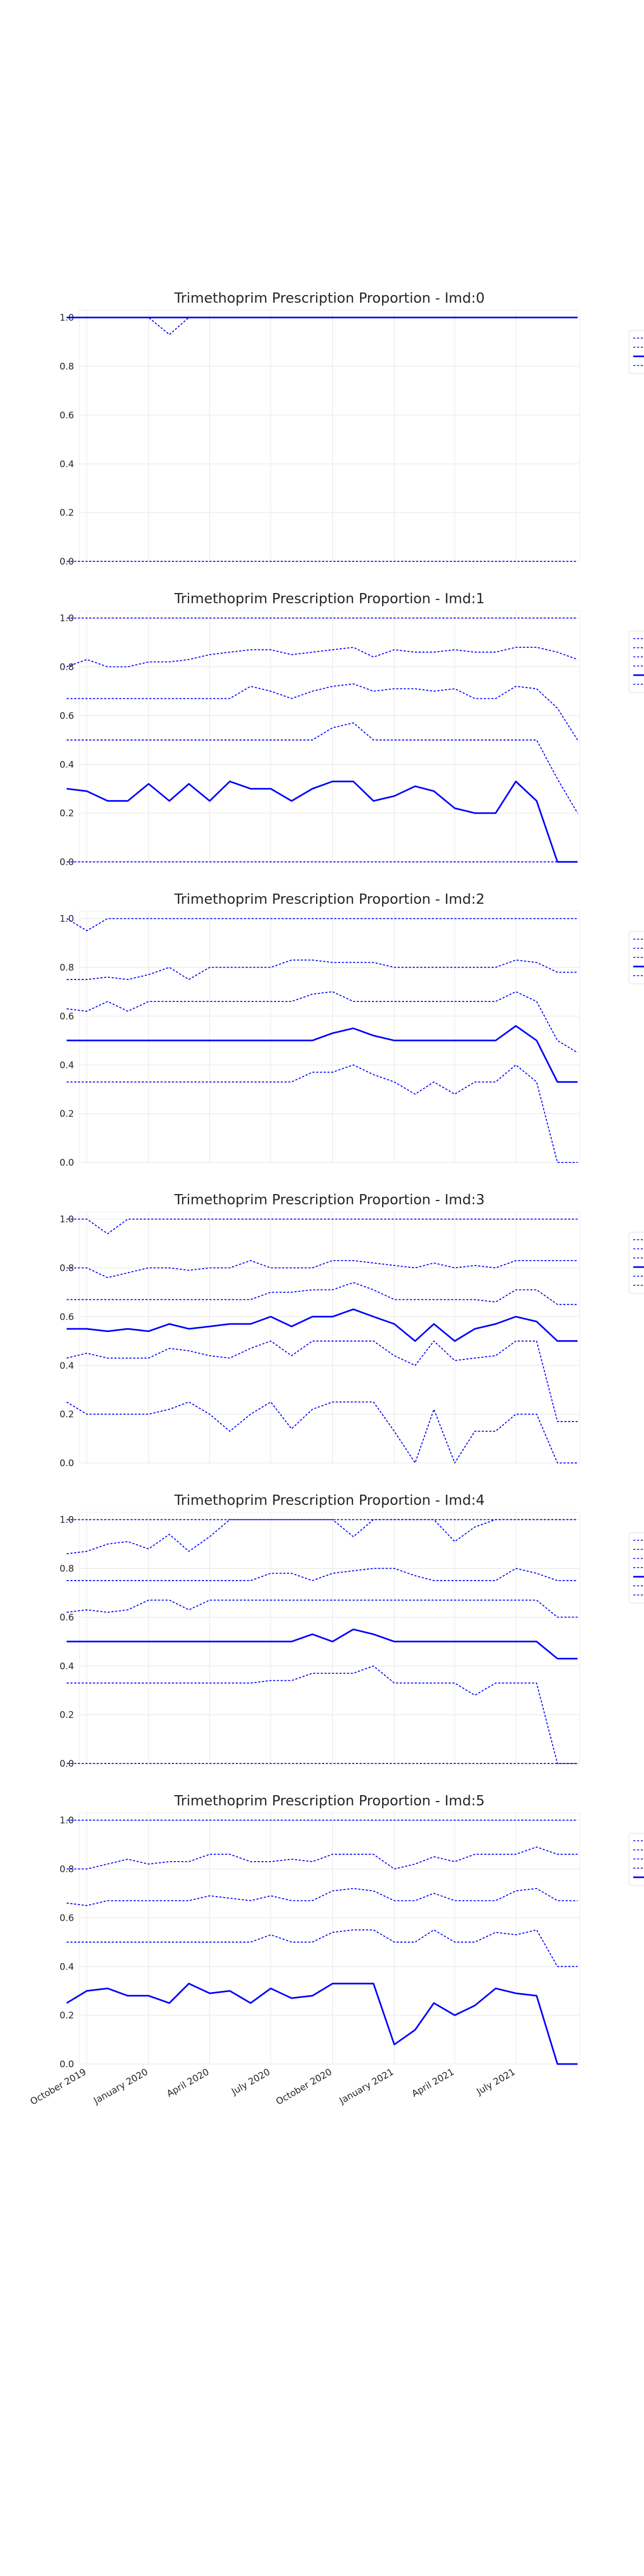 The width and height of the screenshot is (644, 2576). I want to click on x-tick-label: October 2020, so click(304, 2087).